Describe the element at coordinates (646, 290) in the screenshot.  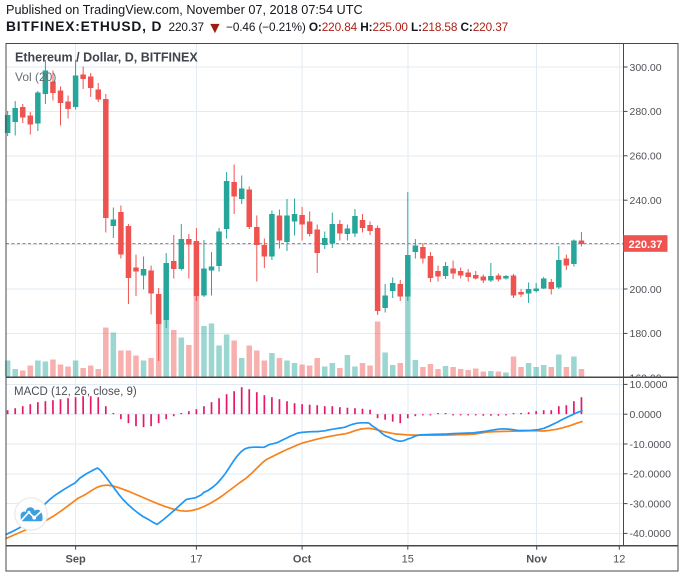
I see `svg-text: 200.00` at that location.